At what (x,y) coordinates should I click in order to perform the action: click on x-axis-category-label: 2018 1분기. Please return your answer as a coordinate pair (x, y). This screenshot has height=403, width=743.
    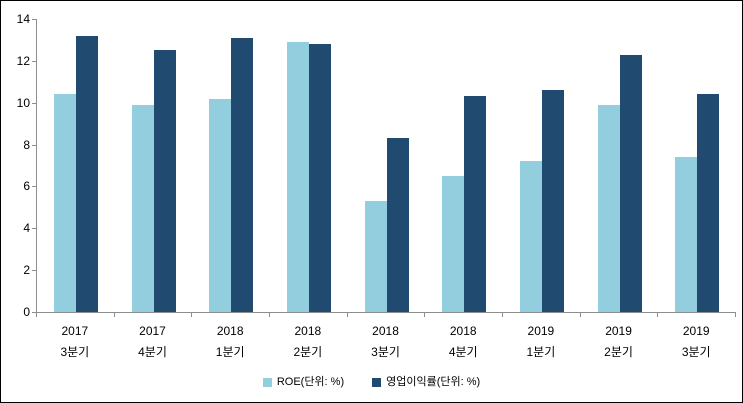
    Looking at the image, I should click on (230, 342).